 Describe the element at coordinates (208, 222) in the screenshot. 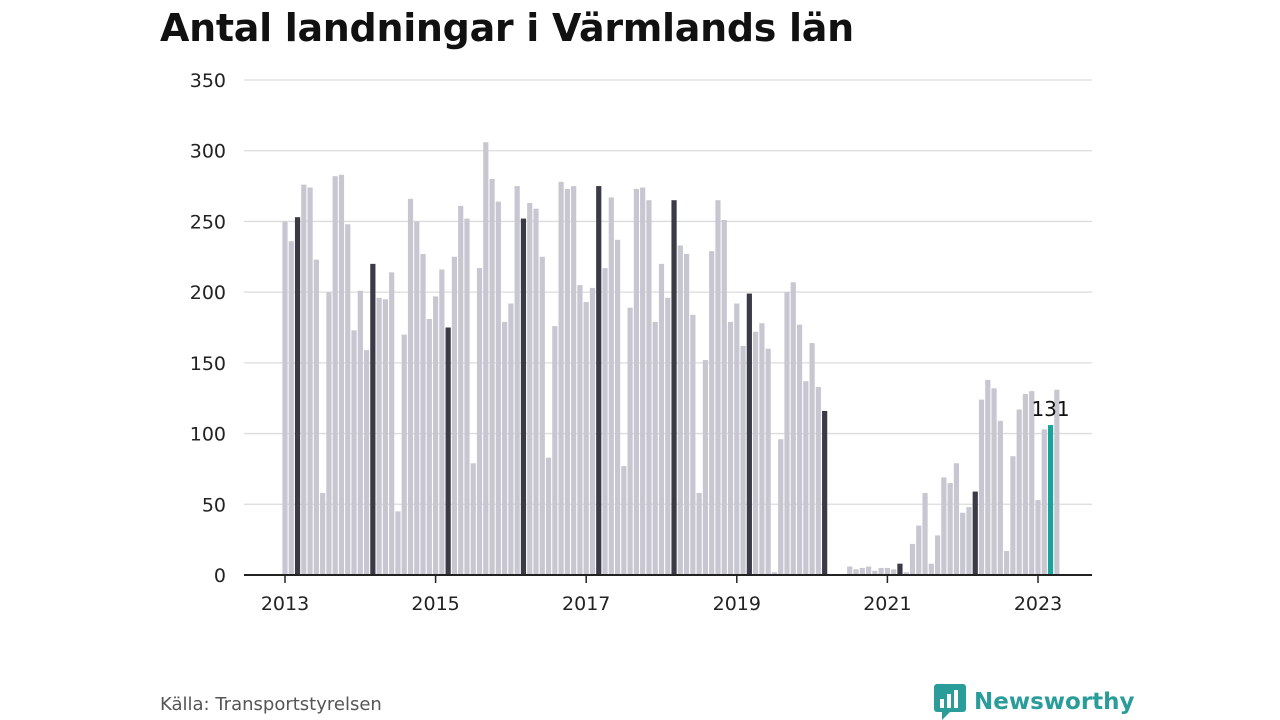

I see `y-tick-label: 250` at that location.